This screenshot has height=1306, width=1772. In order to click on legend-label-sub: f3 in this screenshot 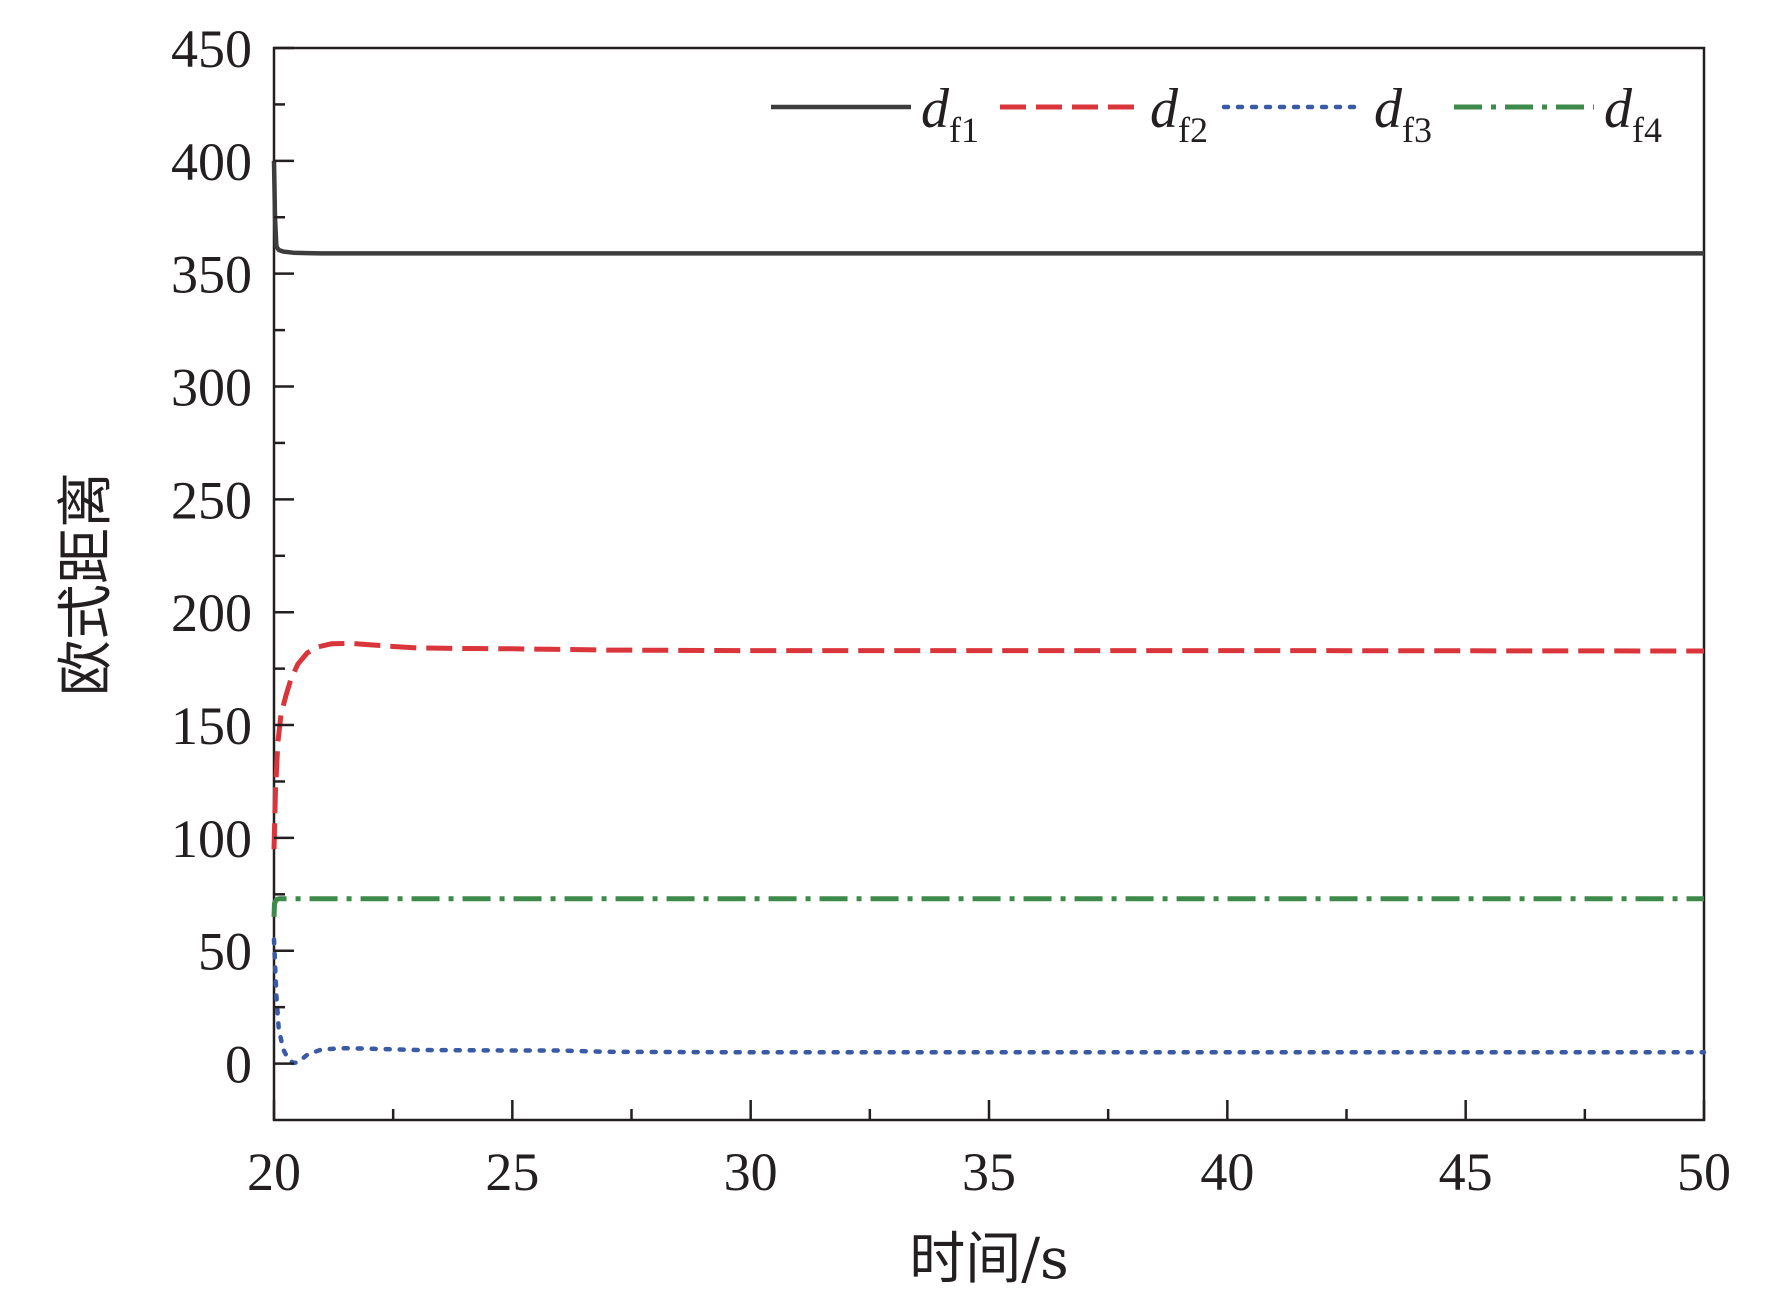, I will do `click(1417, 130)`.